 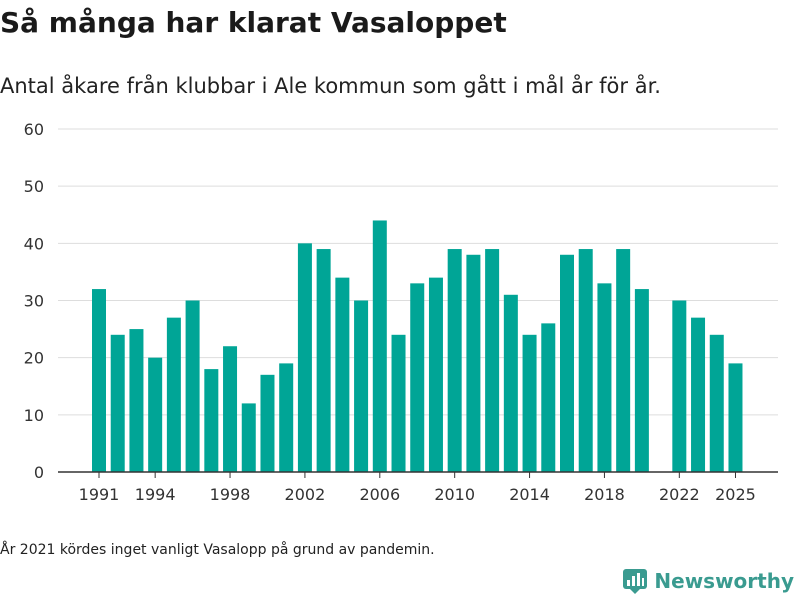 I want to click on x-tick-label: 2010, so click(x=454, y=494).